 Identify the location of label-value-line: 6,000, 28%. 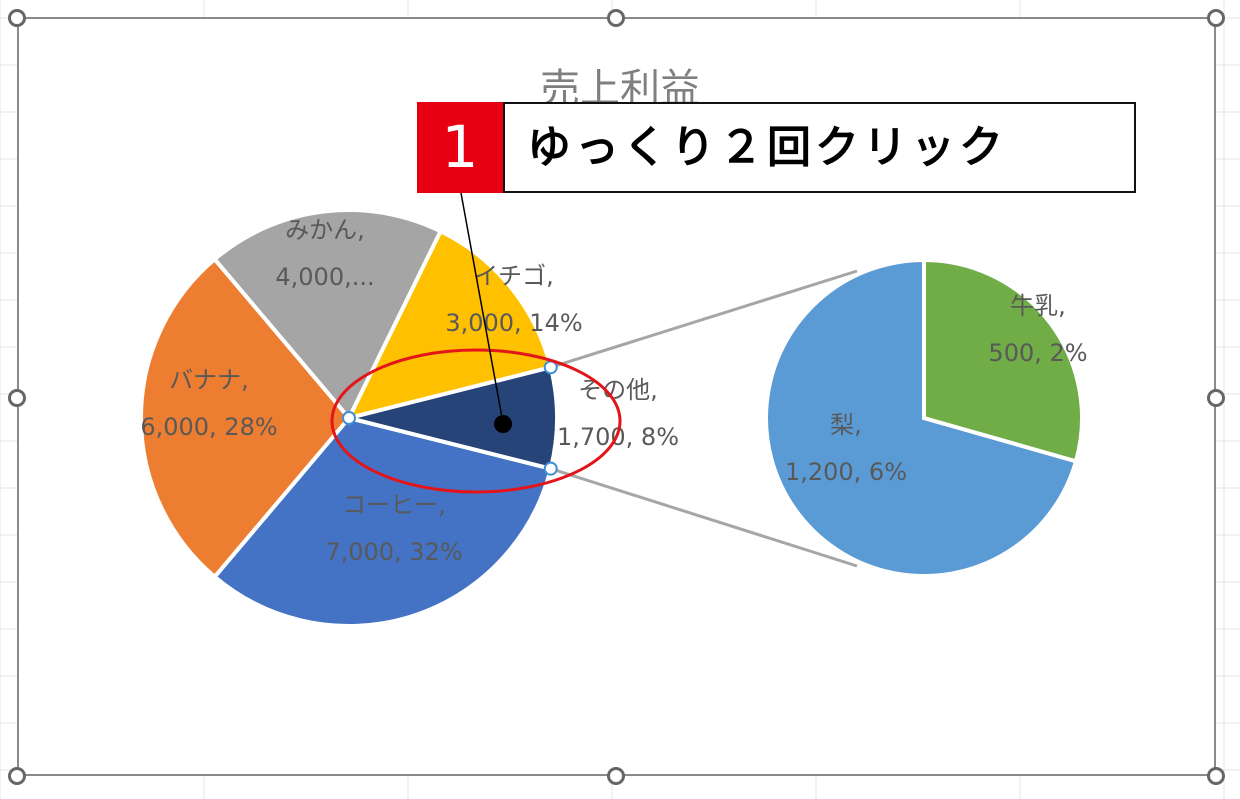
(208, 427).